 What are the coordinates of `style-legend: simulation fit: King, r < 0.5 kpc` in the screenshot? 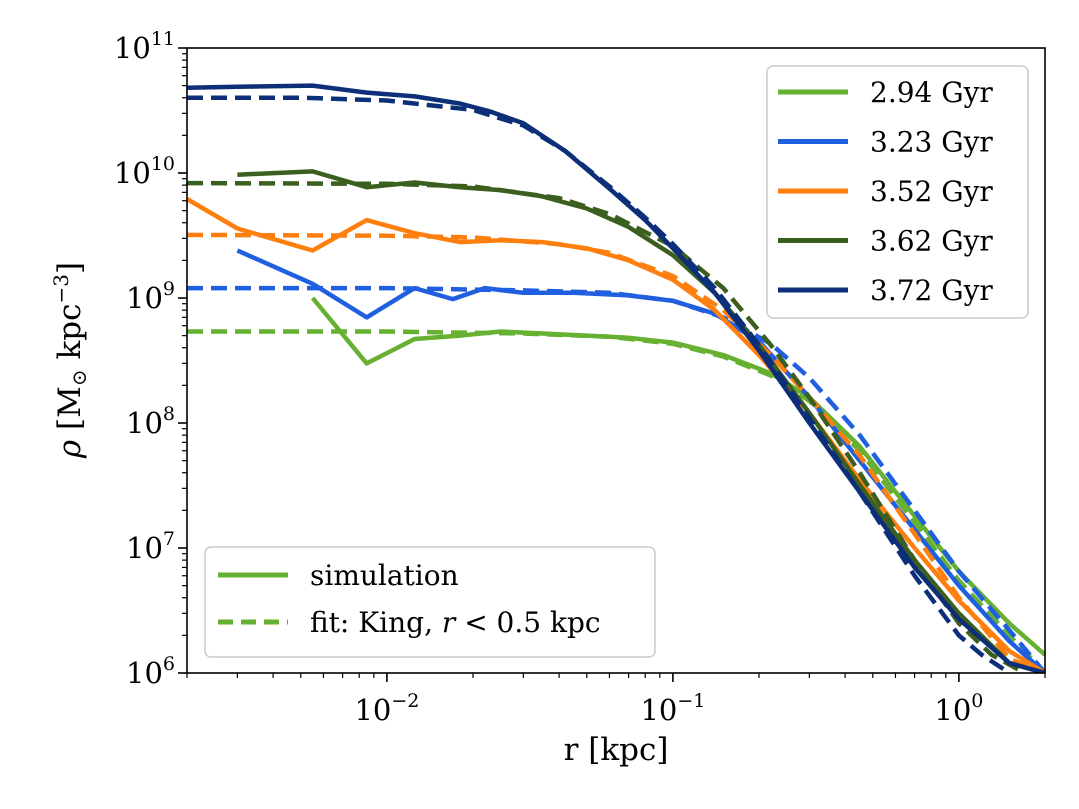 It's located at (430, 602).